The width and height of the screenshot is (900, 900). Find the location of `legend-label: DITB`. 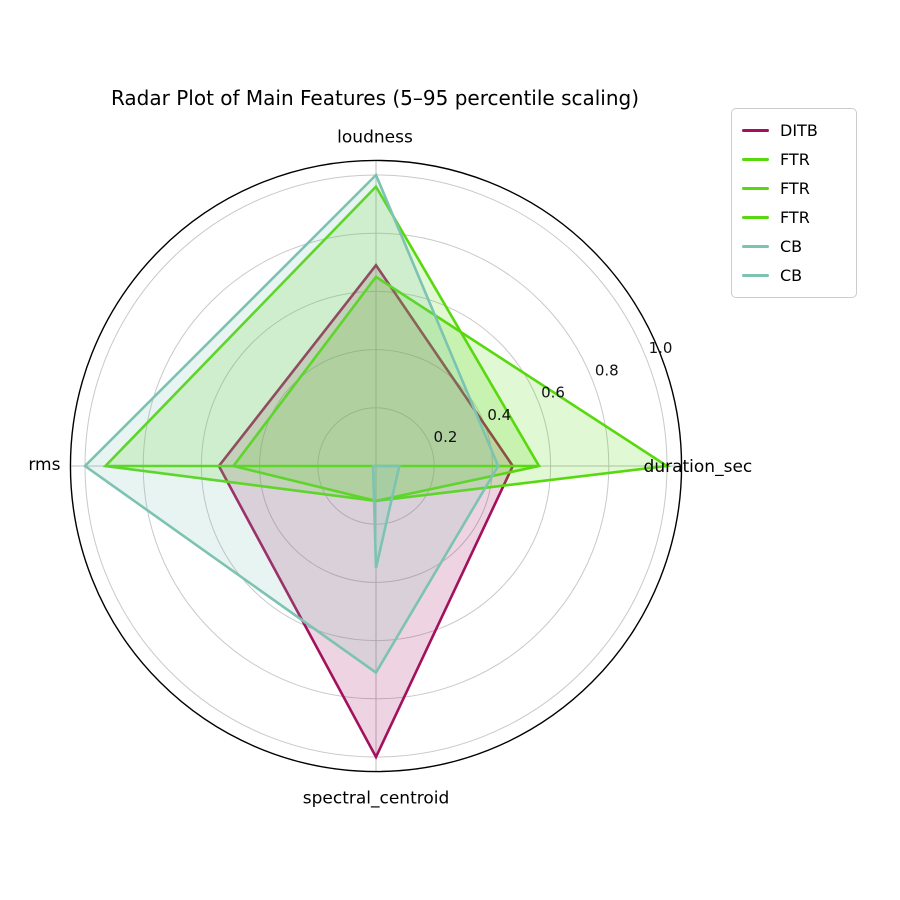

legend-label: DITB is located at coordinates (799, 130).